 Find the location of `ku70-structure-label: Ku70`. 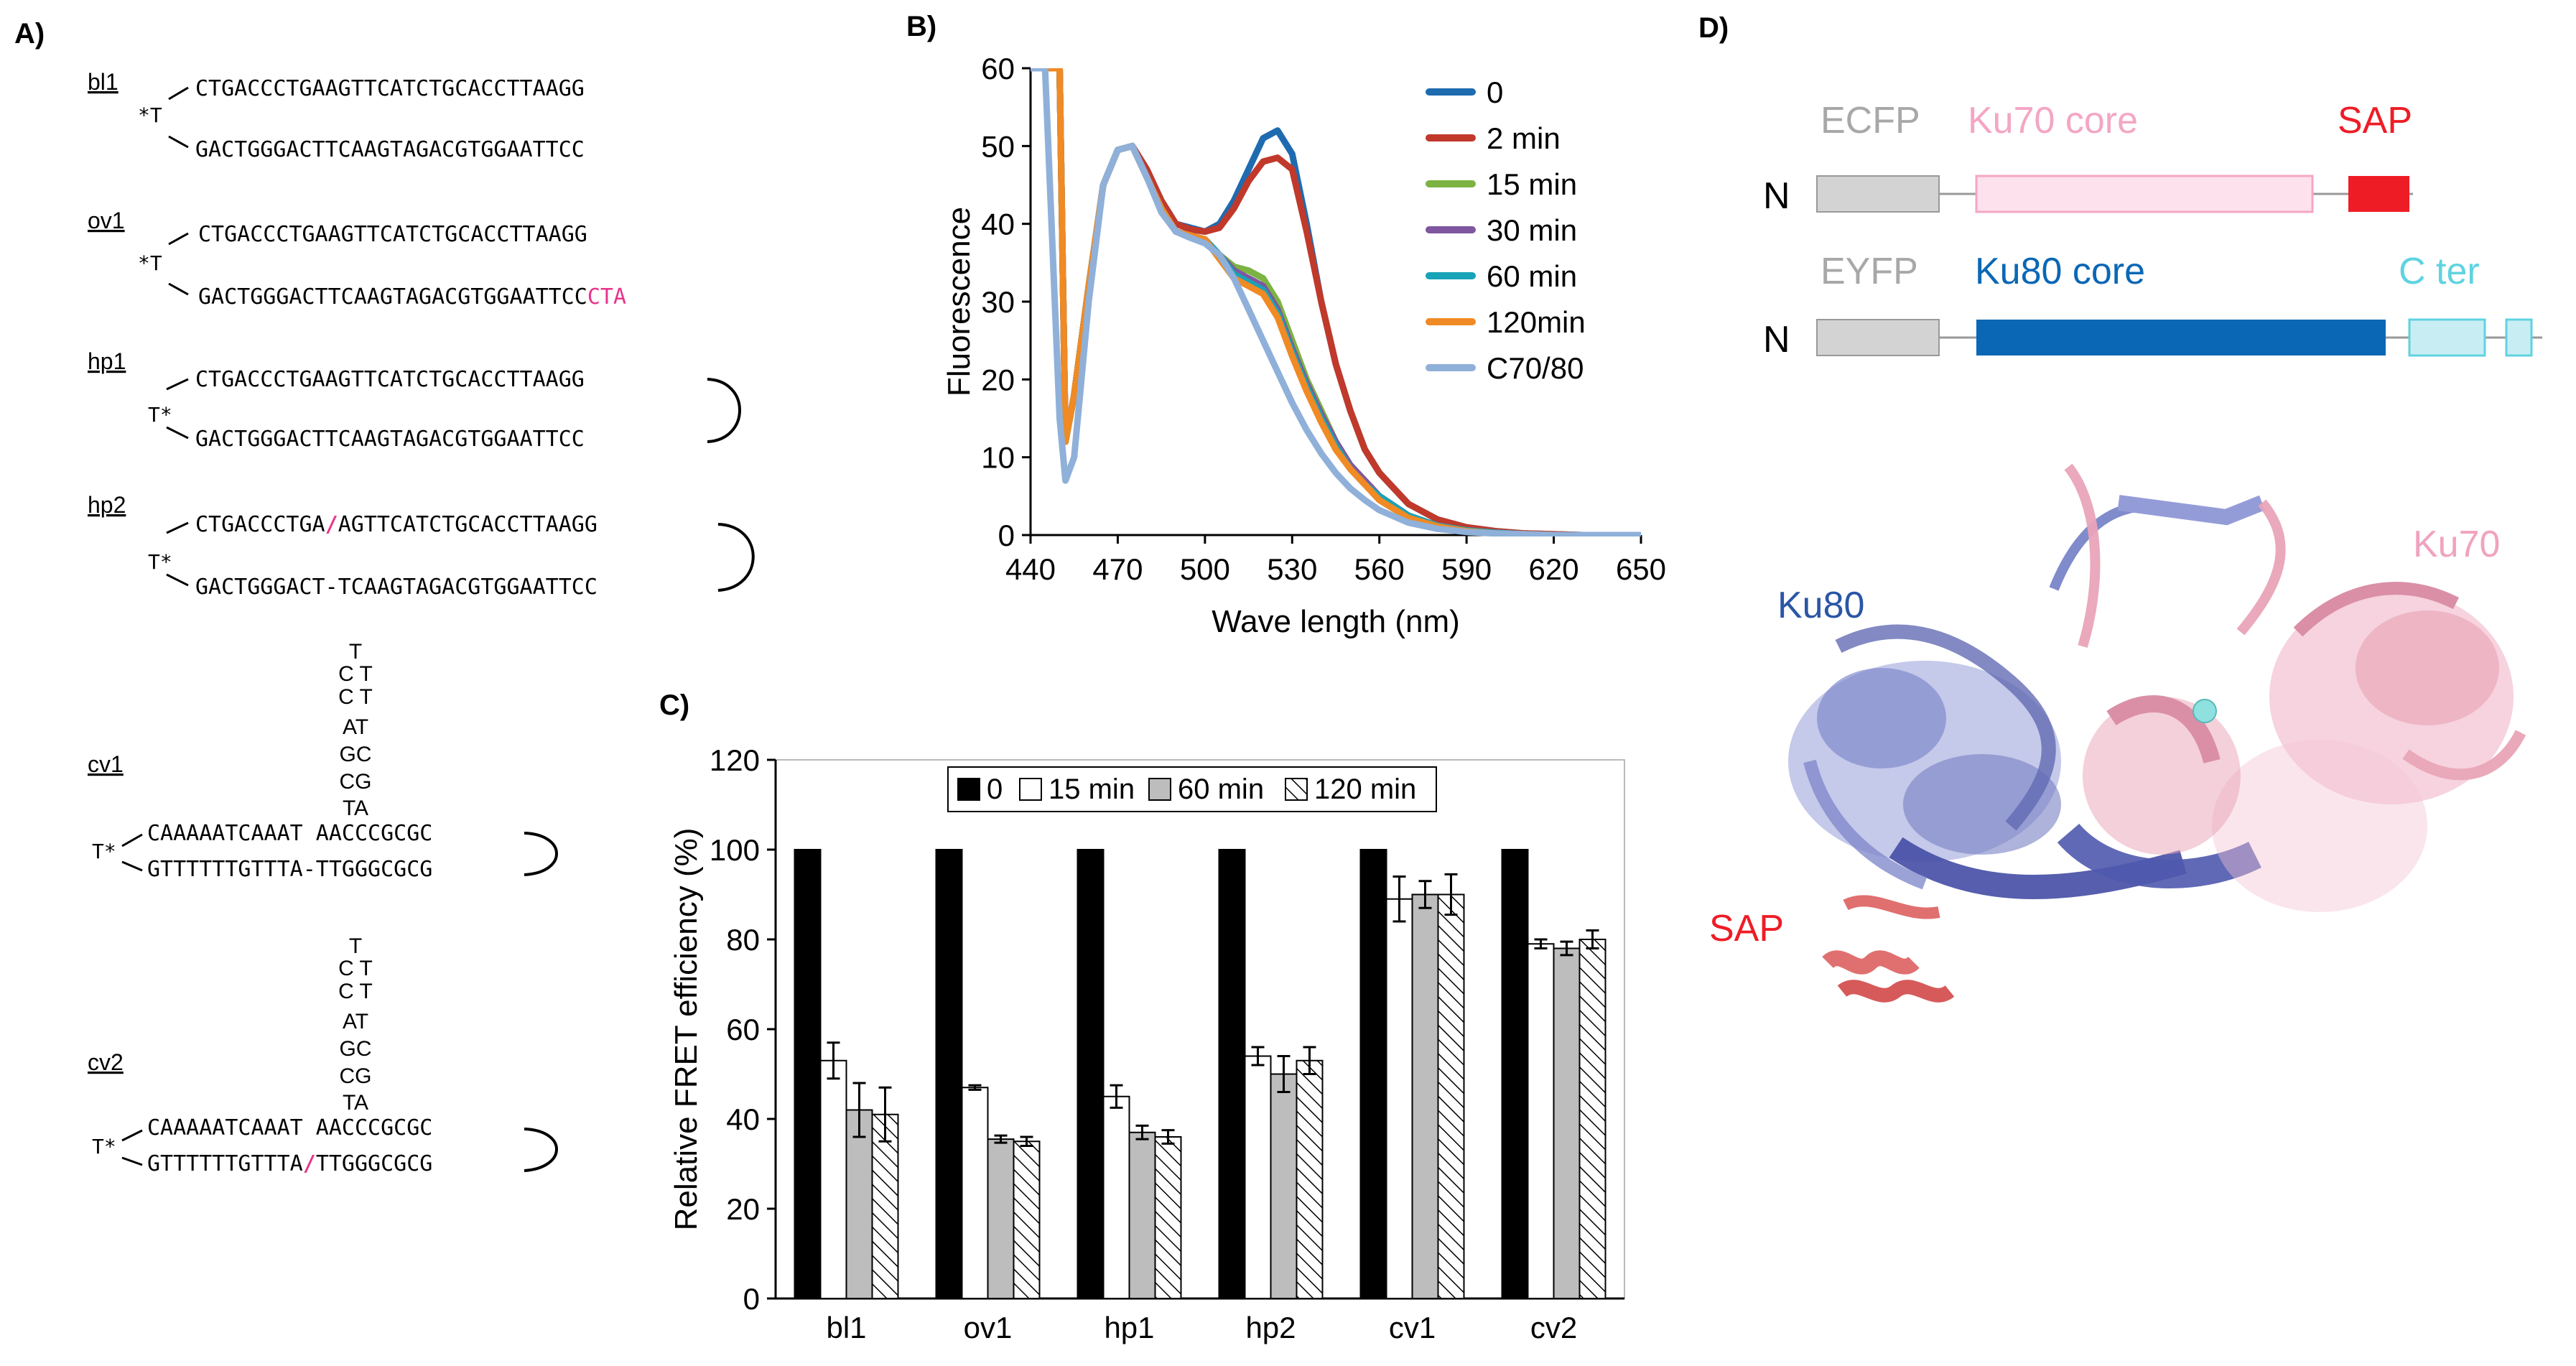

ku70-structure-label: Ku70 is located at coordinates (2456, 544).